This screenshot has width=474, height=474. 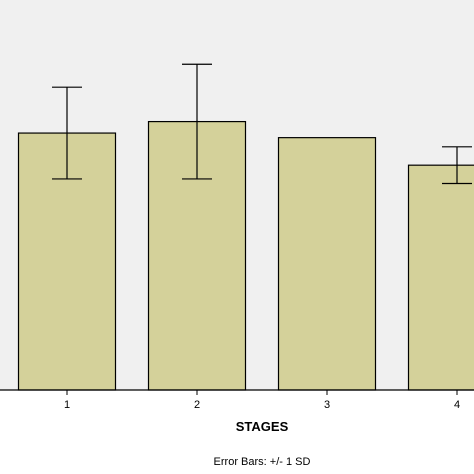 What do you see at coordinates (262, 426) in the screenshot?
I see `x-axis-title: STAGES` at bounding box center [262, 426].